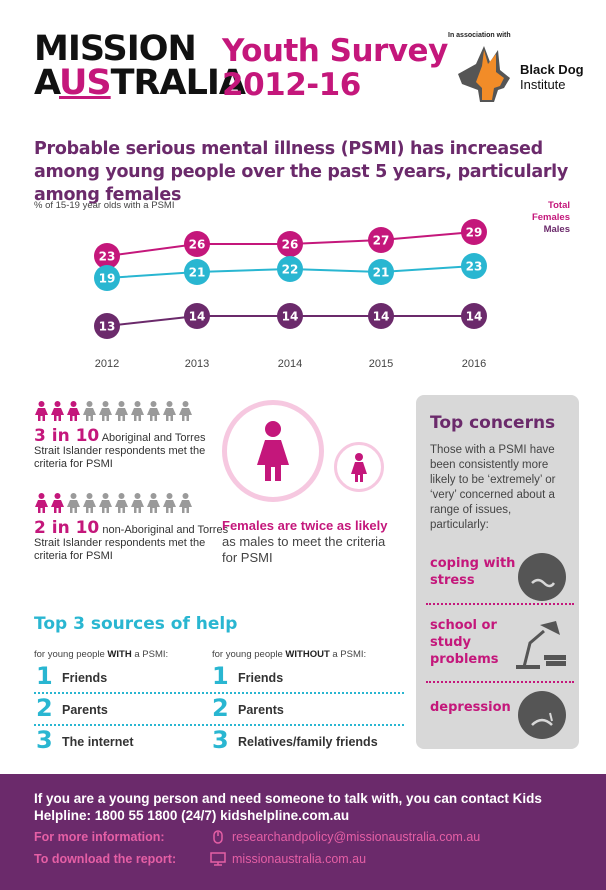 The height and width of the screenshot is (890, 606). What do you see at coordinates (47, 83) in the screenshot?
I see `logo-a: A` at bounding box center [47, 83].